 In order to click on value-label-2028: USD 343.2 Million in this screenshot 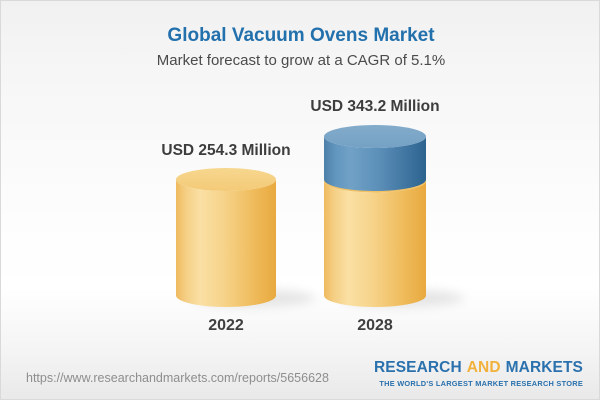, I will do `click(375, 106)`.